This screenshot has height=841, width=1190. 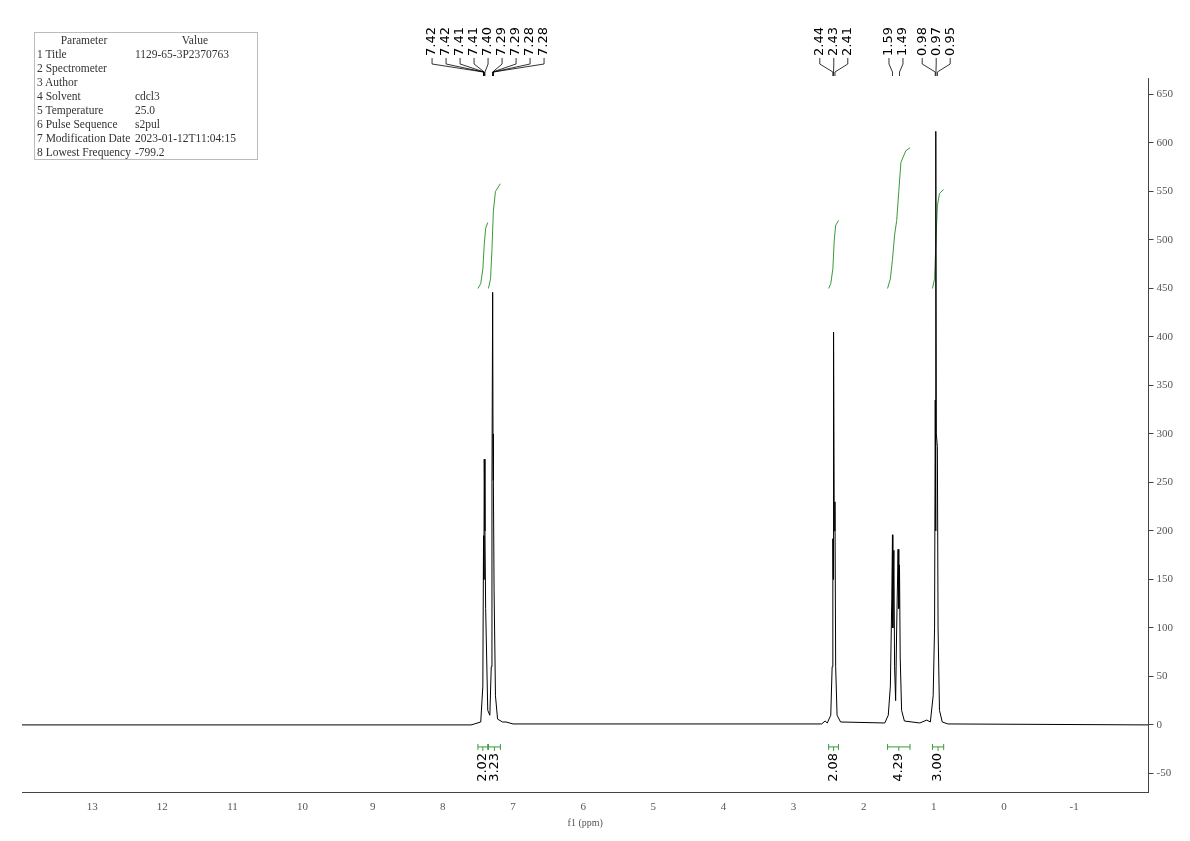 What do you see at coordinates (949, 41) in the screenshot?
I see `annotation: 0.95` at bounding box center [949, 41].